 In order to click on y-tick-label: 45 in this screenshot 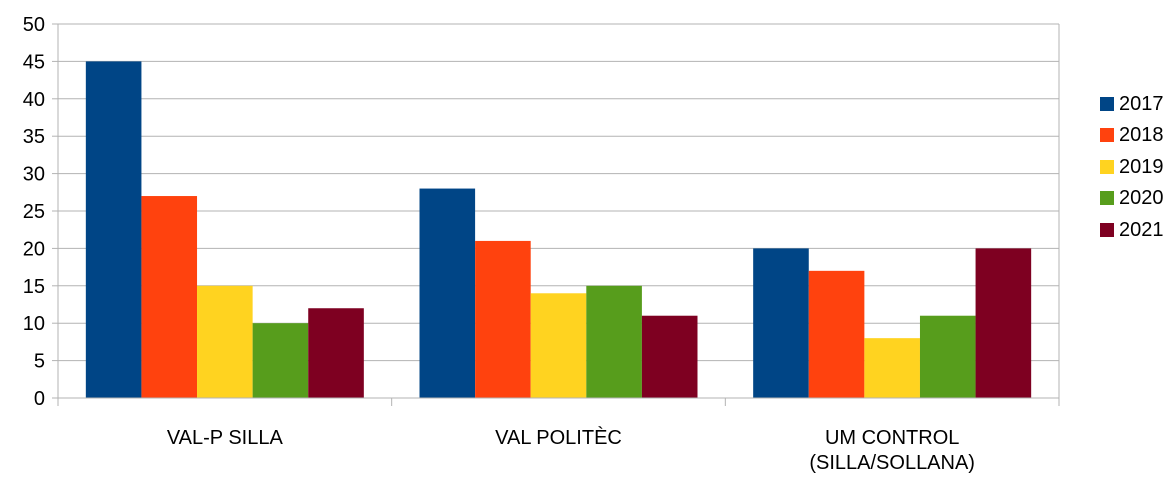, I will do `click(34, 62)`.